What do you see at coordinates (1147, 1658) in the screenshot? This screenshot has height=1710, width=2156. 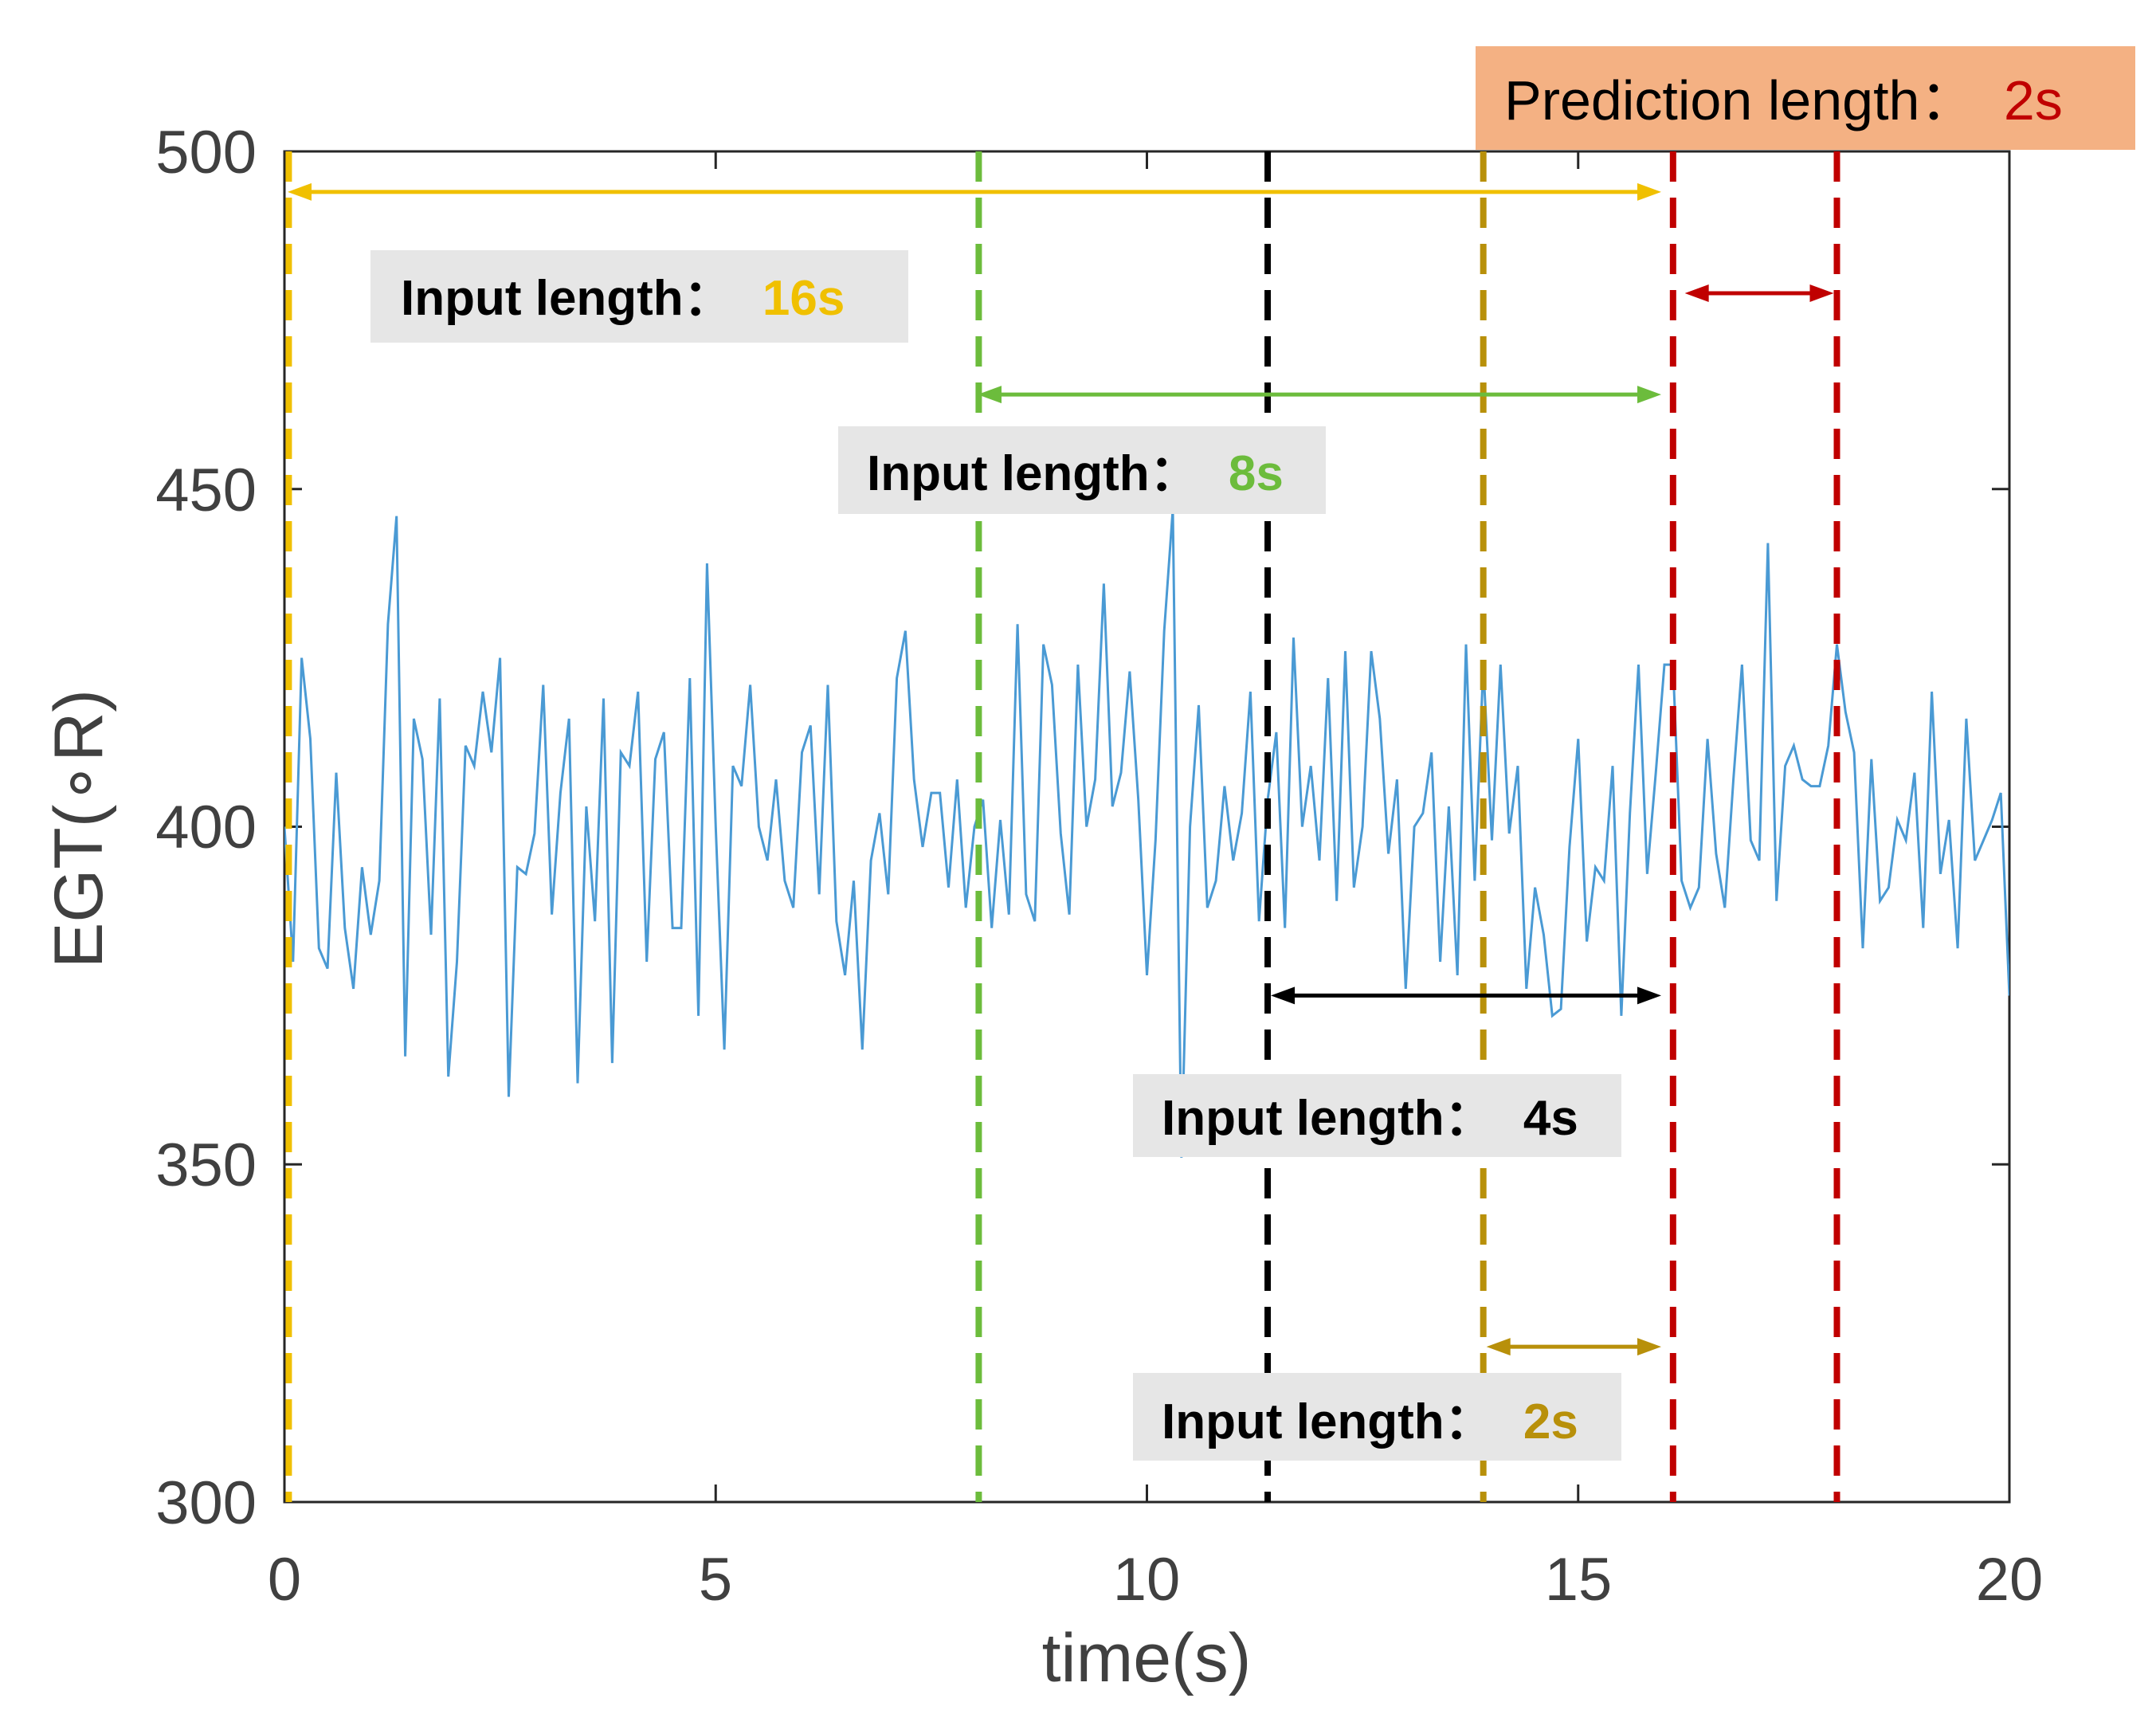 I see `x-axis-label: time(s)` at bounding box center [1147, 1658].